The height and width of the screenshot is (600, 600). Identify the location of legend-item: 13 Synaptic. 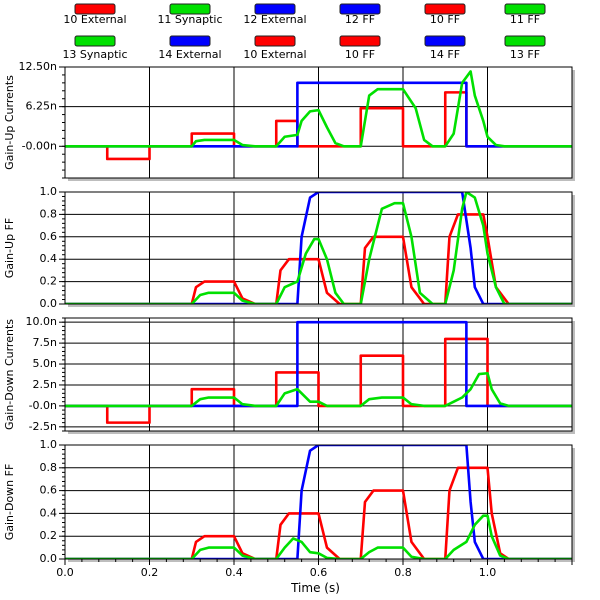
(95, 48).